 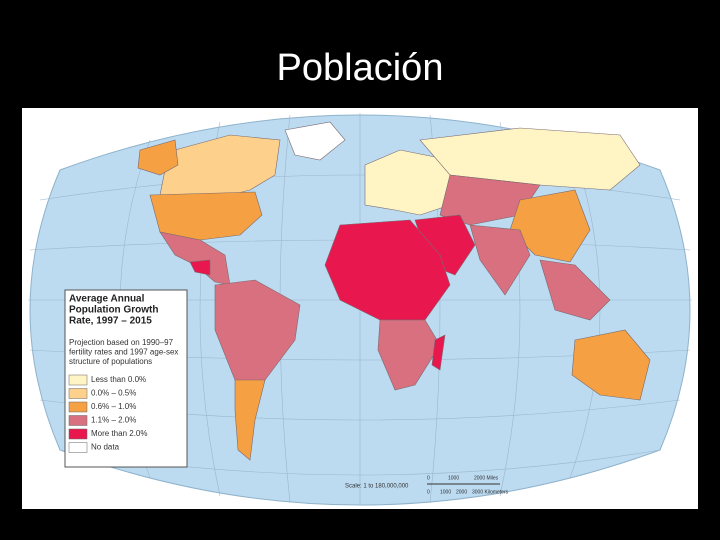 I want to click on europe, so click(x=407, y=182).